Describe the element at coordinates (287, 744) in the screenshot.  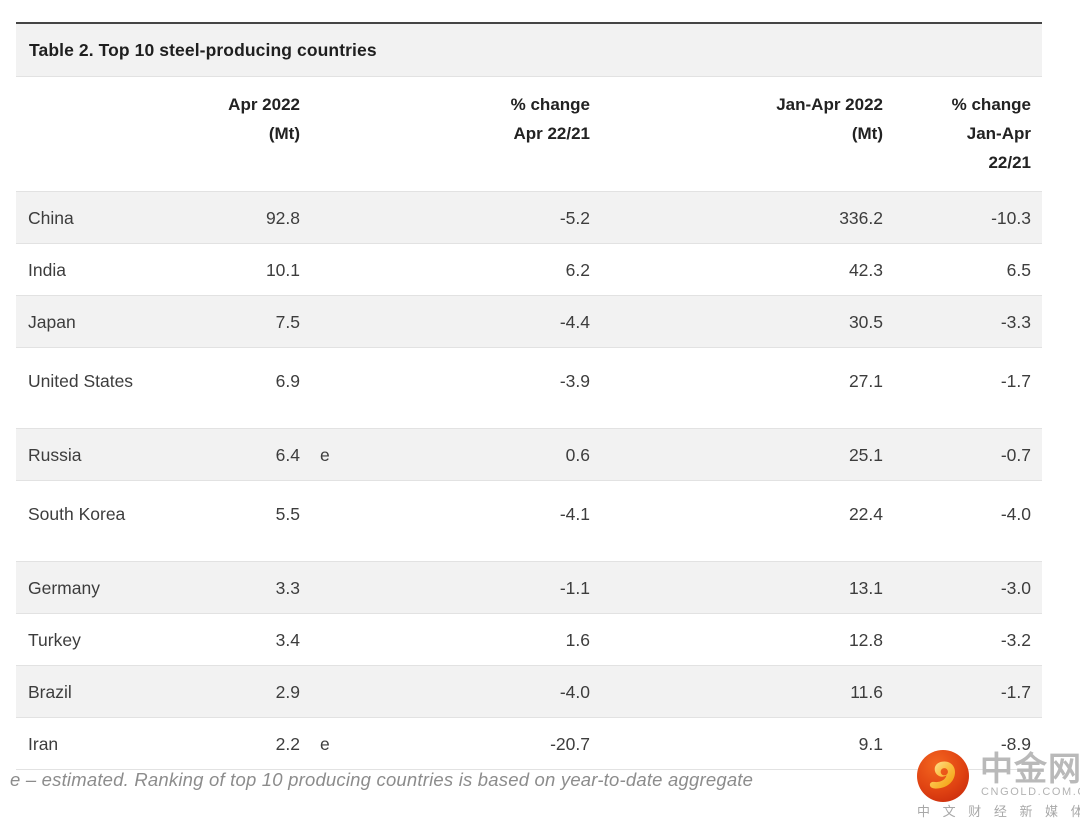
I see `cell-apr-mt: 2.2` at that location.